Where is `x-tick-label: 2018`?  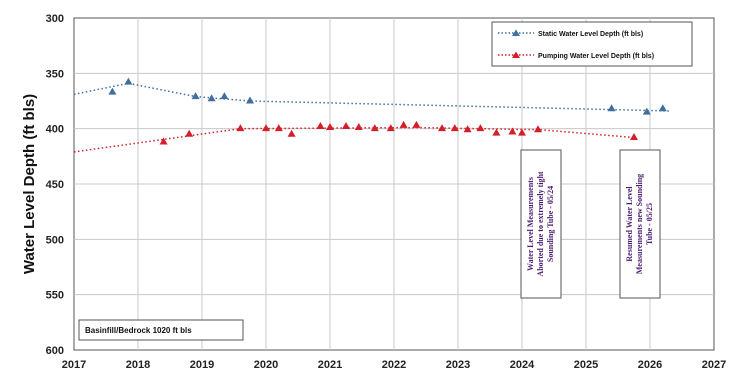 x-tick-label: 2018 is located at coordinates (138, 365).